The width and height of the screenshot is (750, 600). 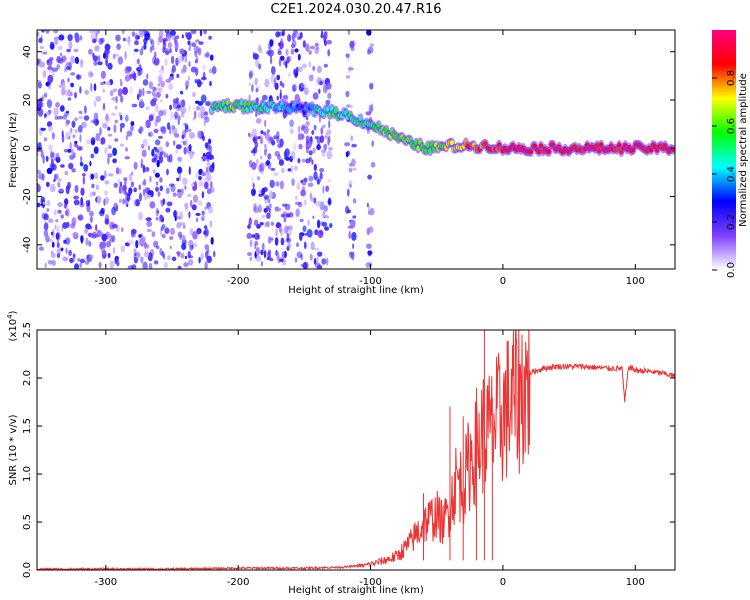 I want to click on spectrogram-x-axis-label: Height of straight line (km), so click(x=356, y=290).